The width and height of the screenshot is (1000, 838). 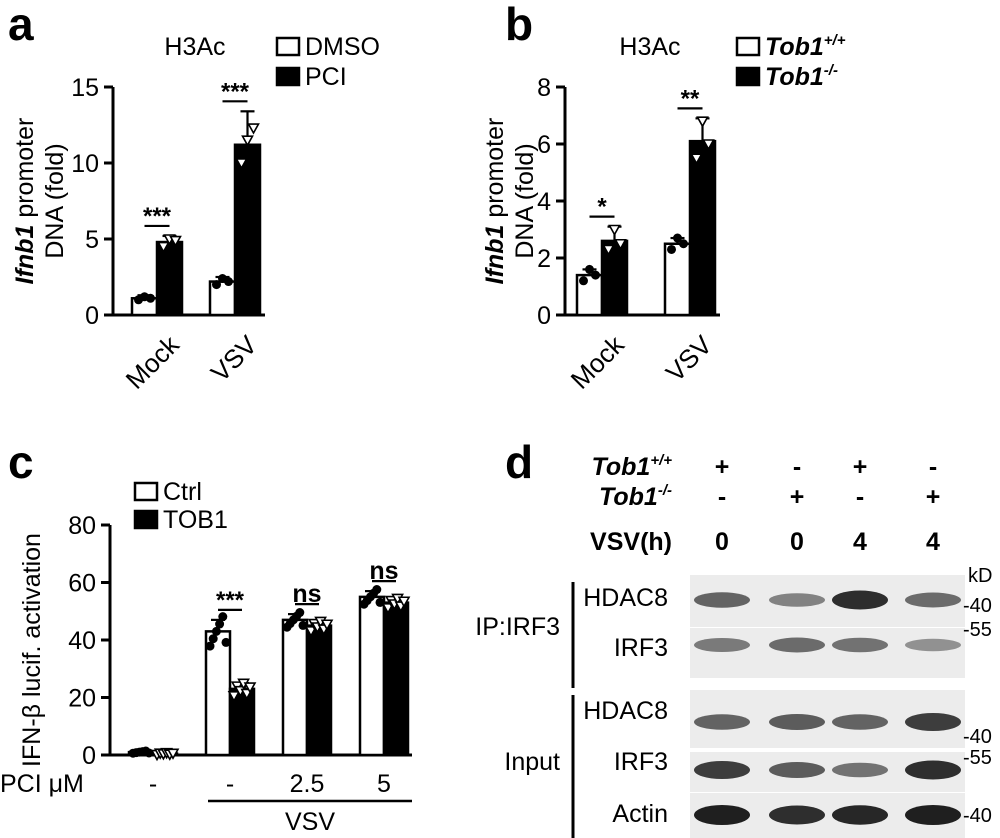 What do you see at coordinates (42, 784) in the screenshot?
I see `x-axis-prefix: PCI μM` at bounding box center [42, 784].